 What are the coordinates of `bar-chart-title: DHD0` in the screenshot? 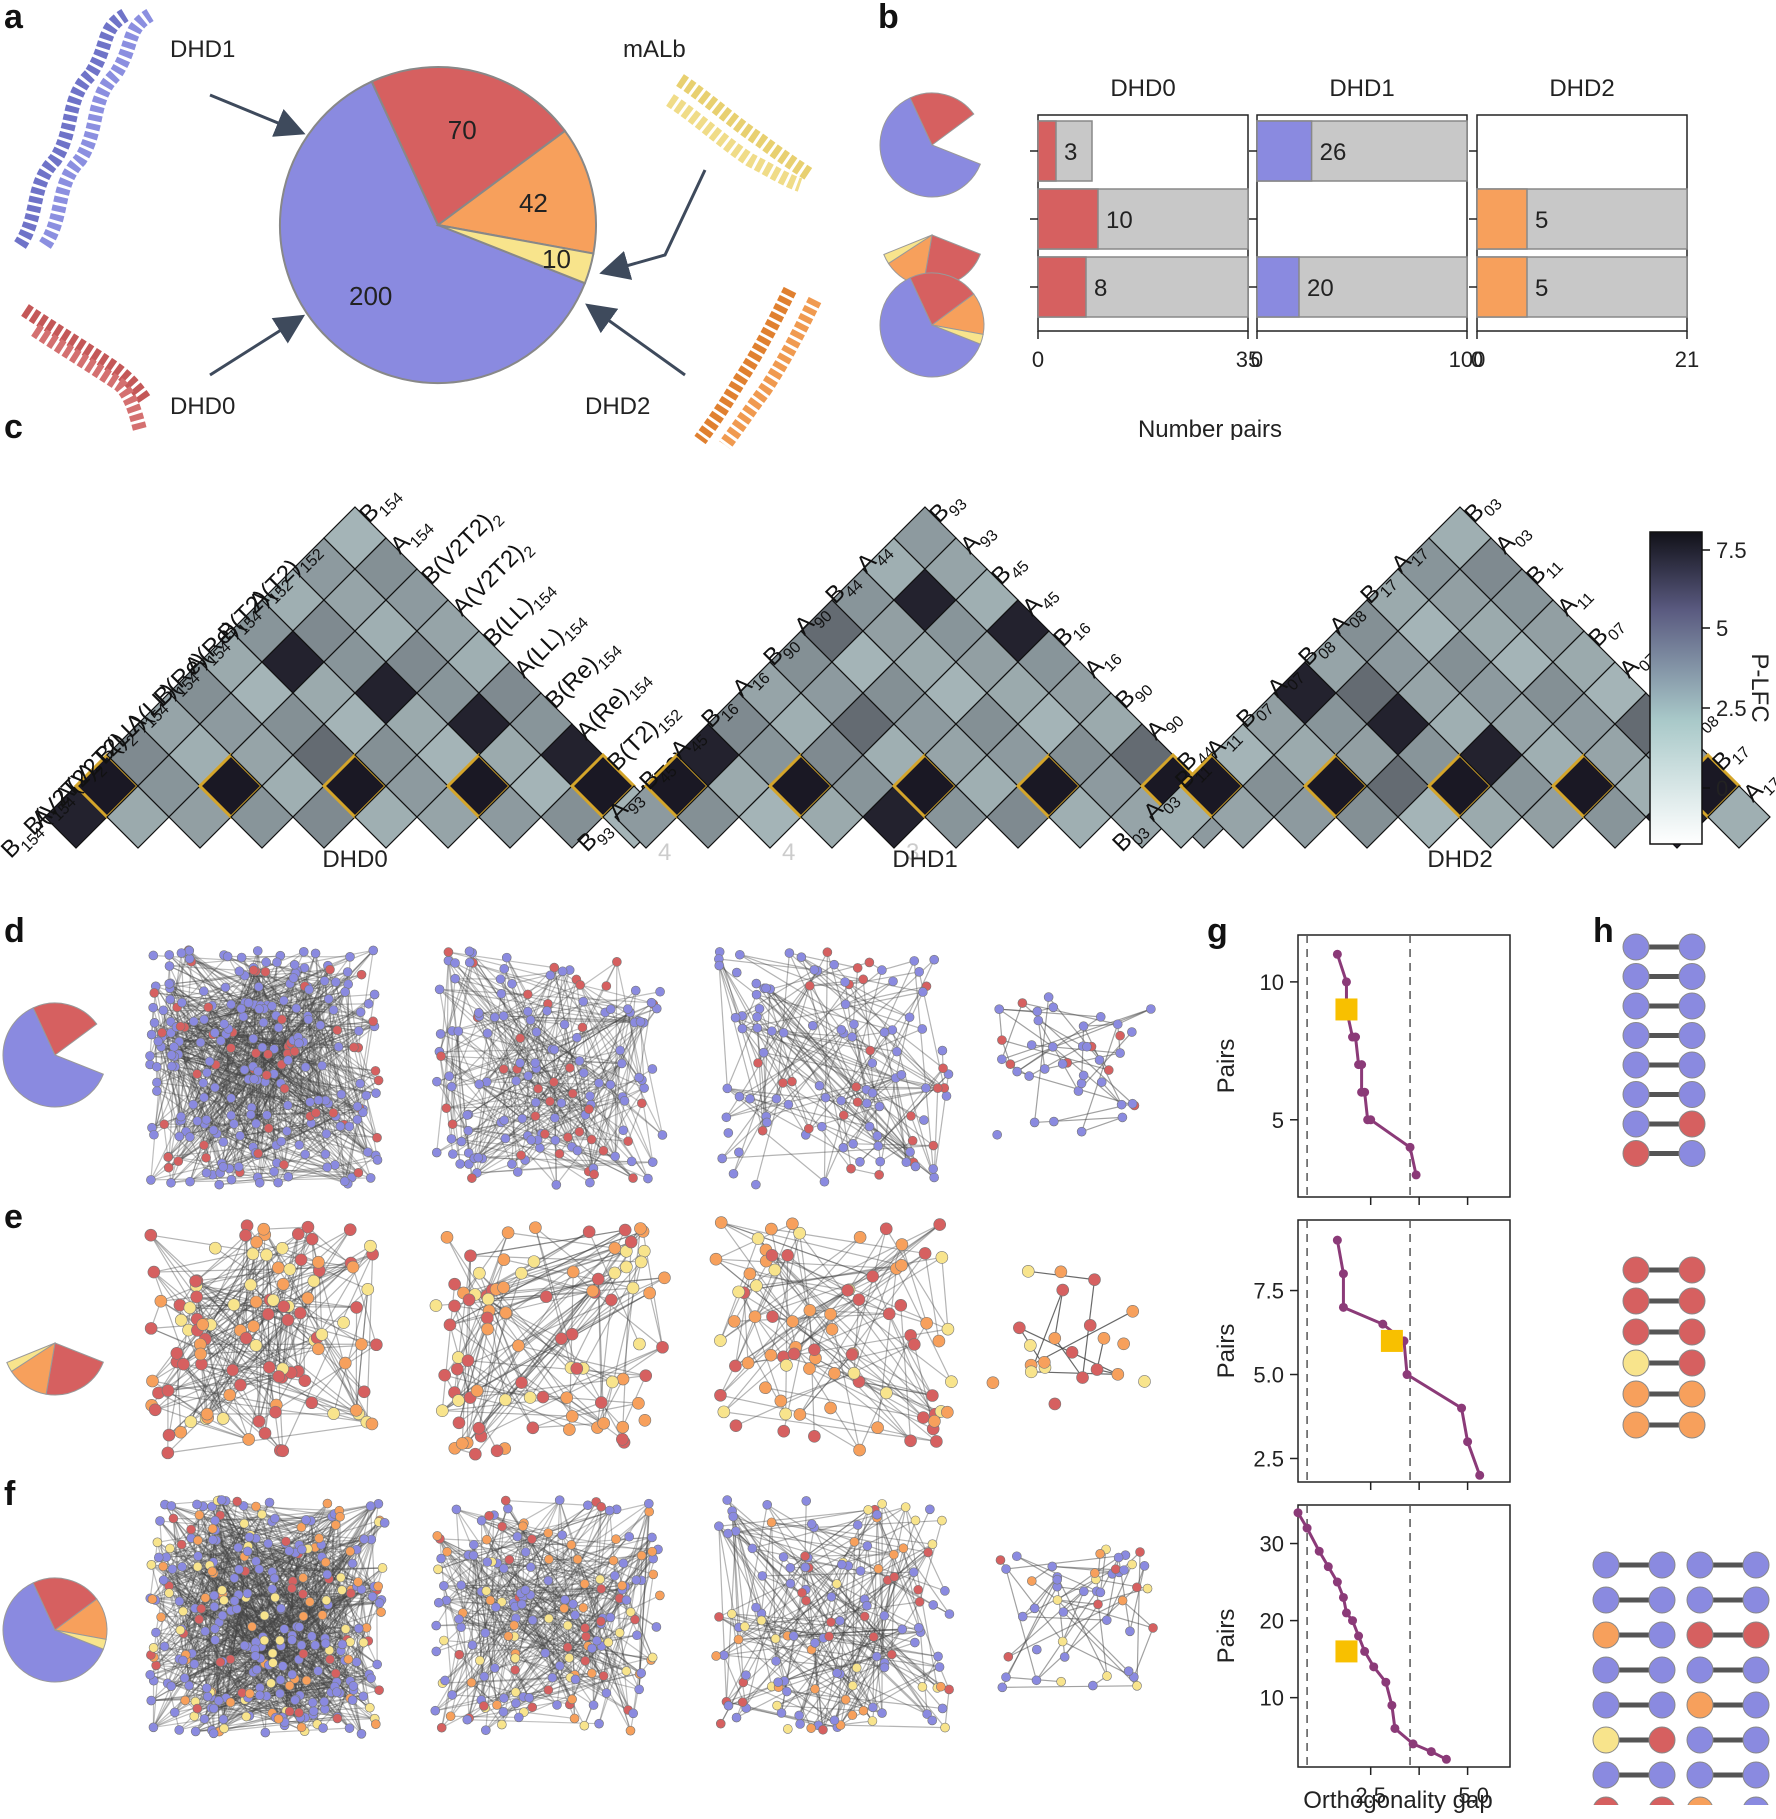 It's located at (1142, 88).